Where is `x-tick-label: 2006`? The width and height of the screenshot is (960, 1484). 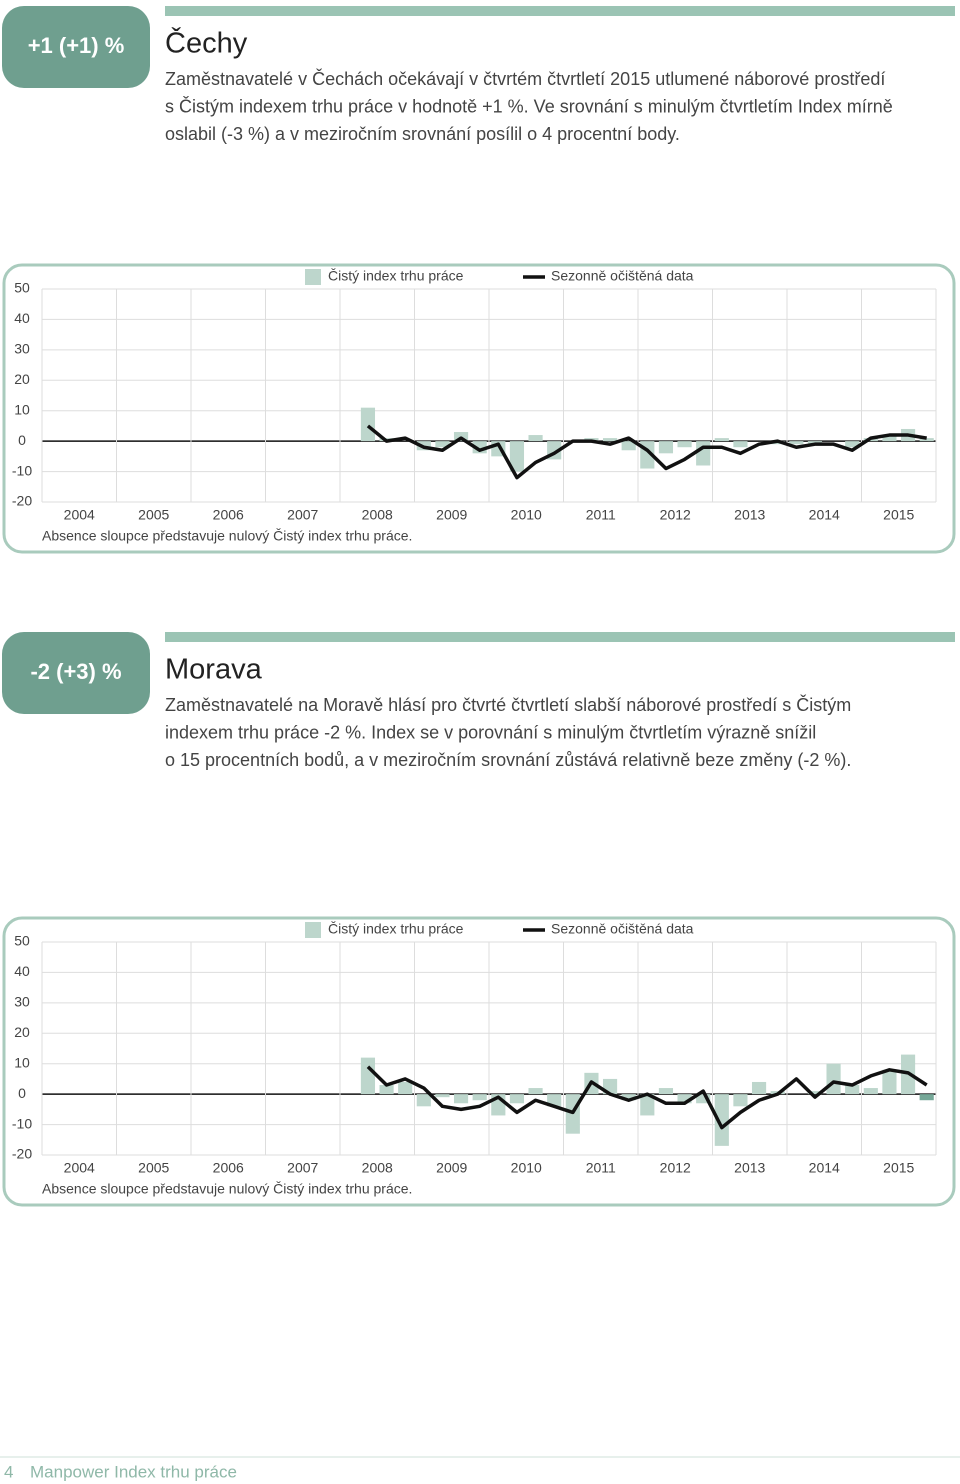
x-tick-label: 2006 is located at coordinates (228, 1168).